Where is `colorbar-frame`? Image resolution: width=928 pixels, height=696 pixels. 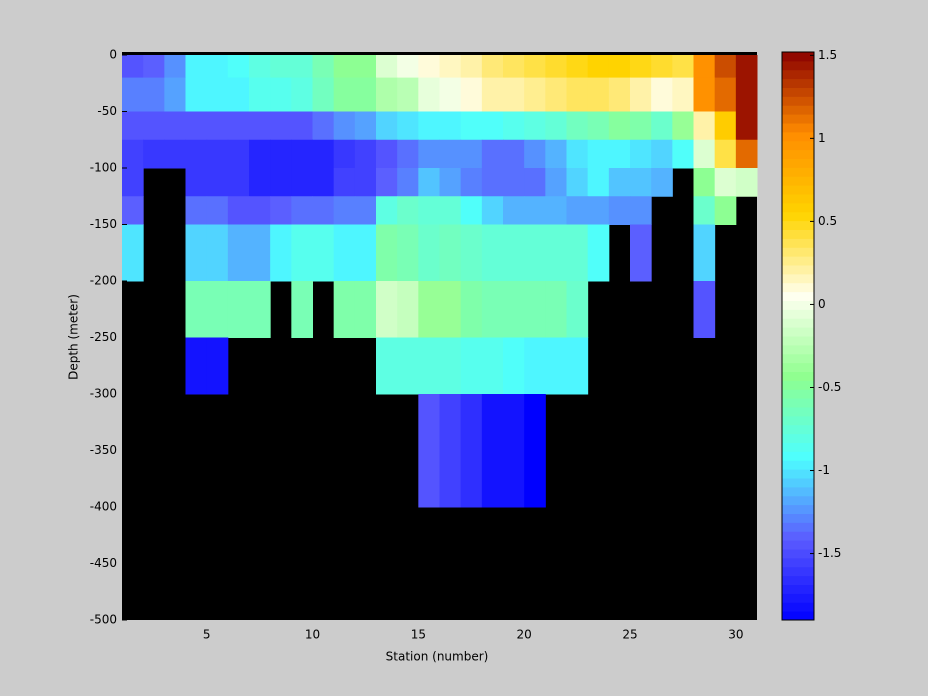 colorbar-frame is located at coordinates (798, 336).